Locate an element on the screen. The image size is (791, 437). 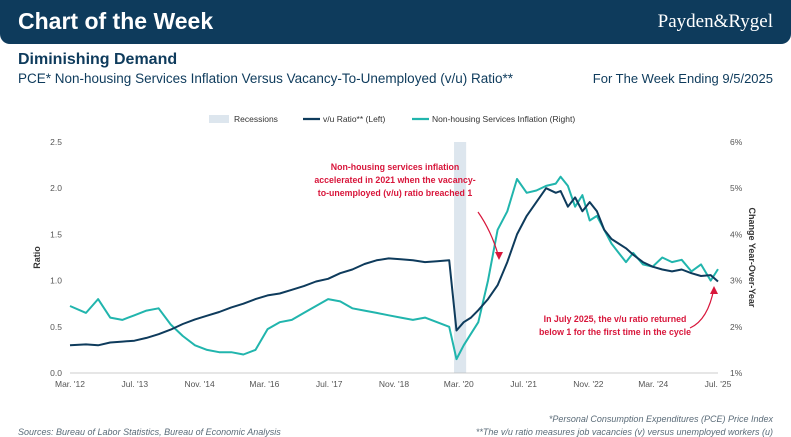
x-tick-label: Nov. '14 is located at coordinates (199, 384).